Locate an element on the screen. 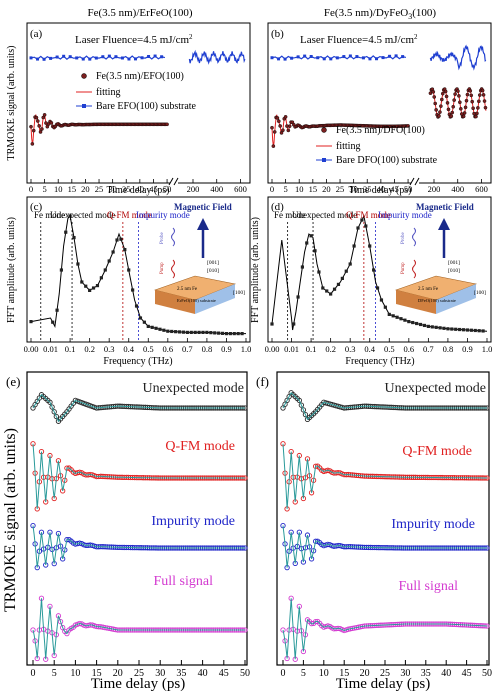  xtick-label: 5 is located at coordinates (54, 673).